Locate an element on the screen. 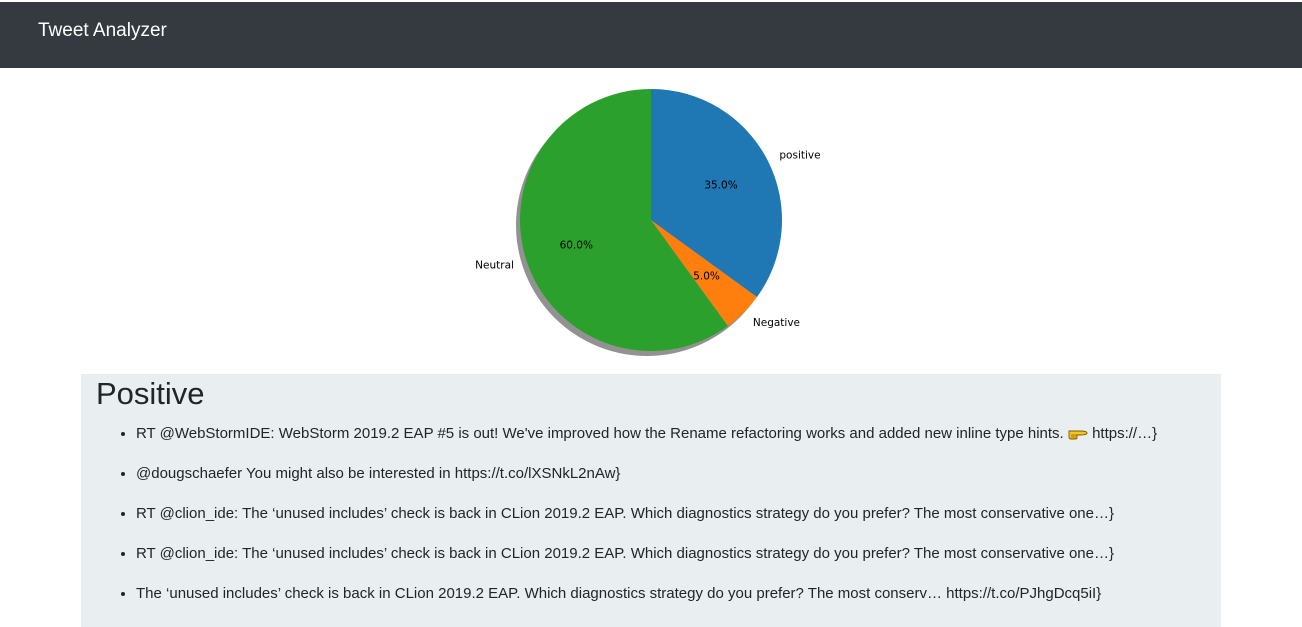 The height and width of the screenshot is (627, 1302). tweet-link: https://…} is located at coordinates (1125, 433).